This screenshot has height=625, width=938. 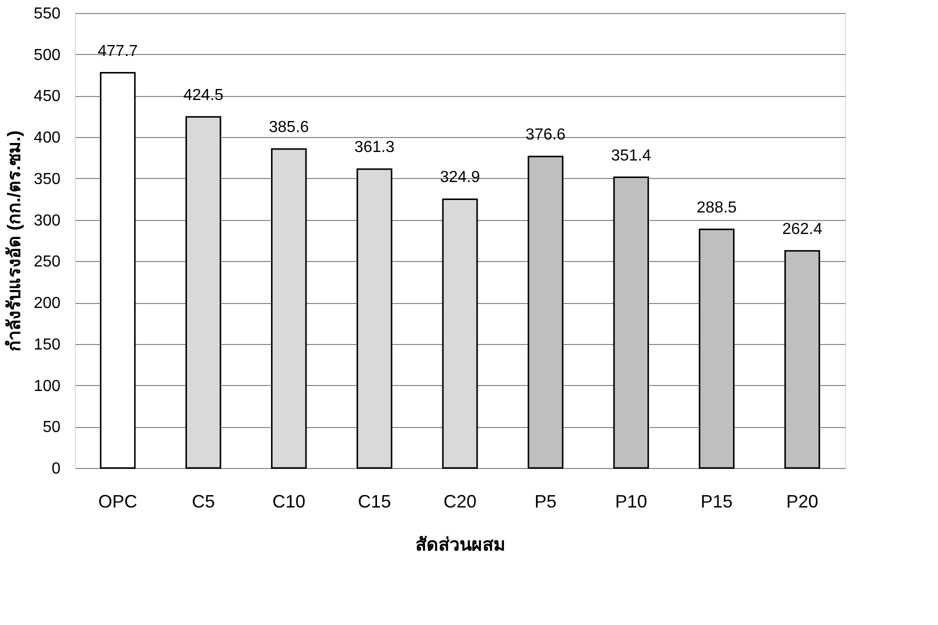 I want to click on data-label: 477.7, so click(x=118, y=51).